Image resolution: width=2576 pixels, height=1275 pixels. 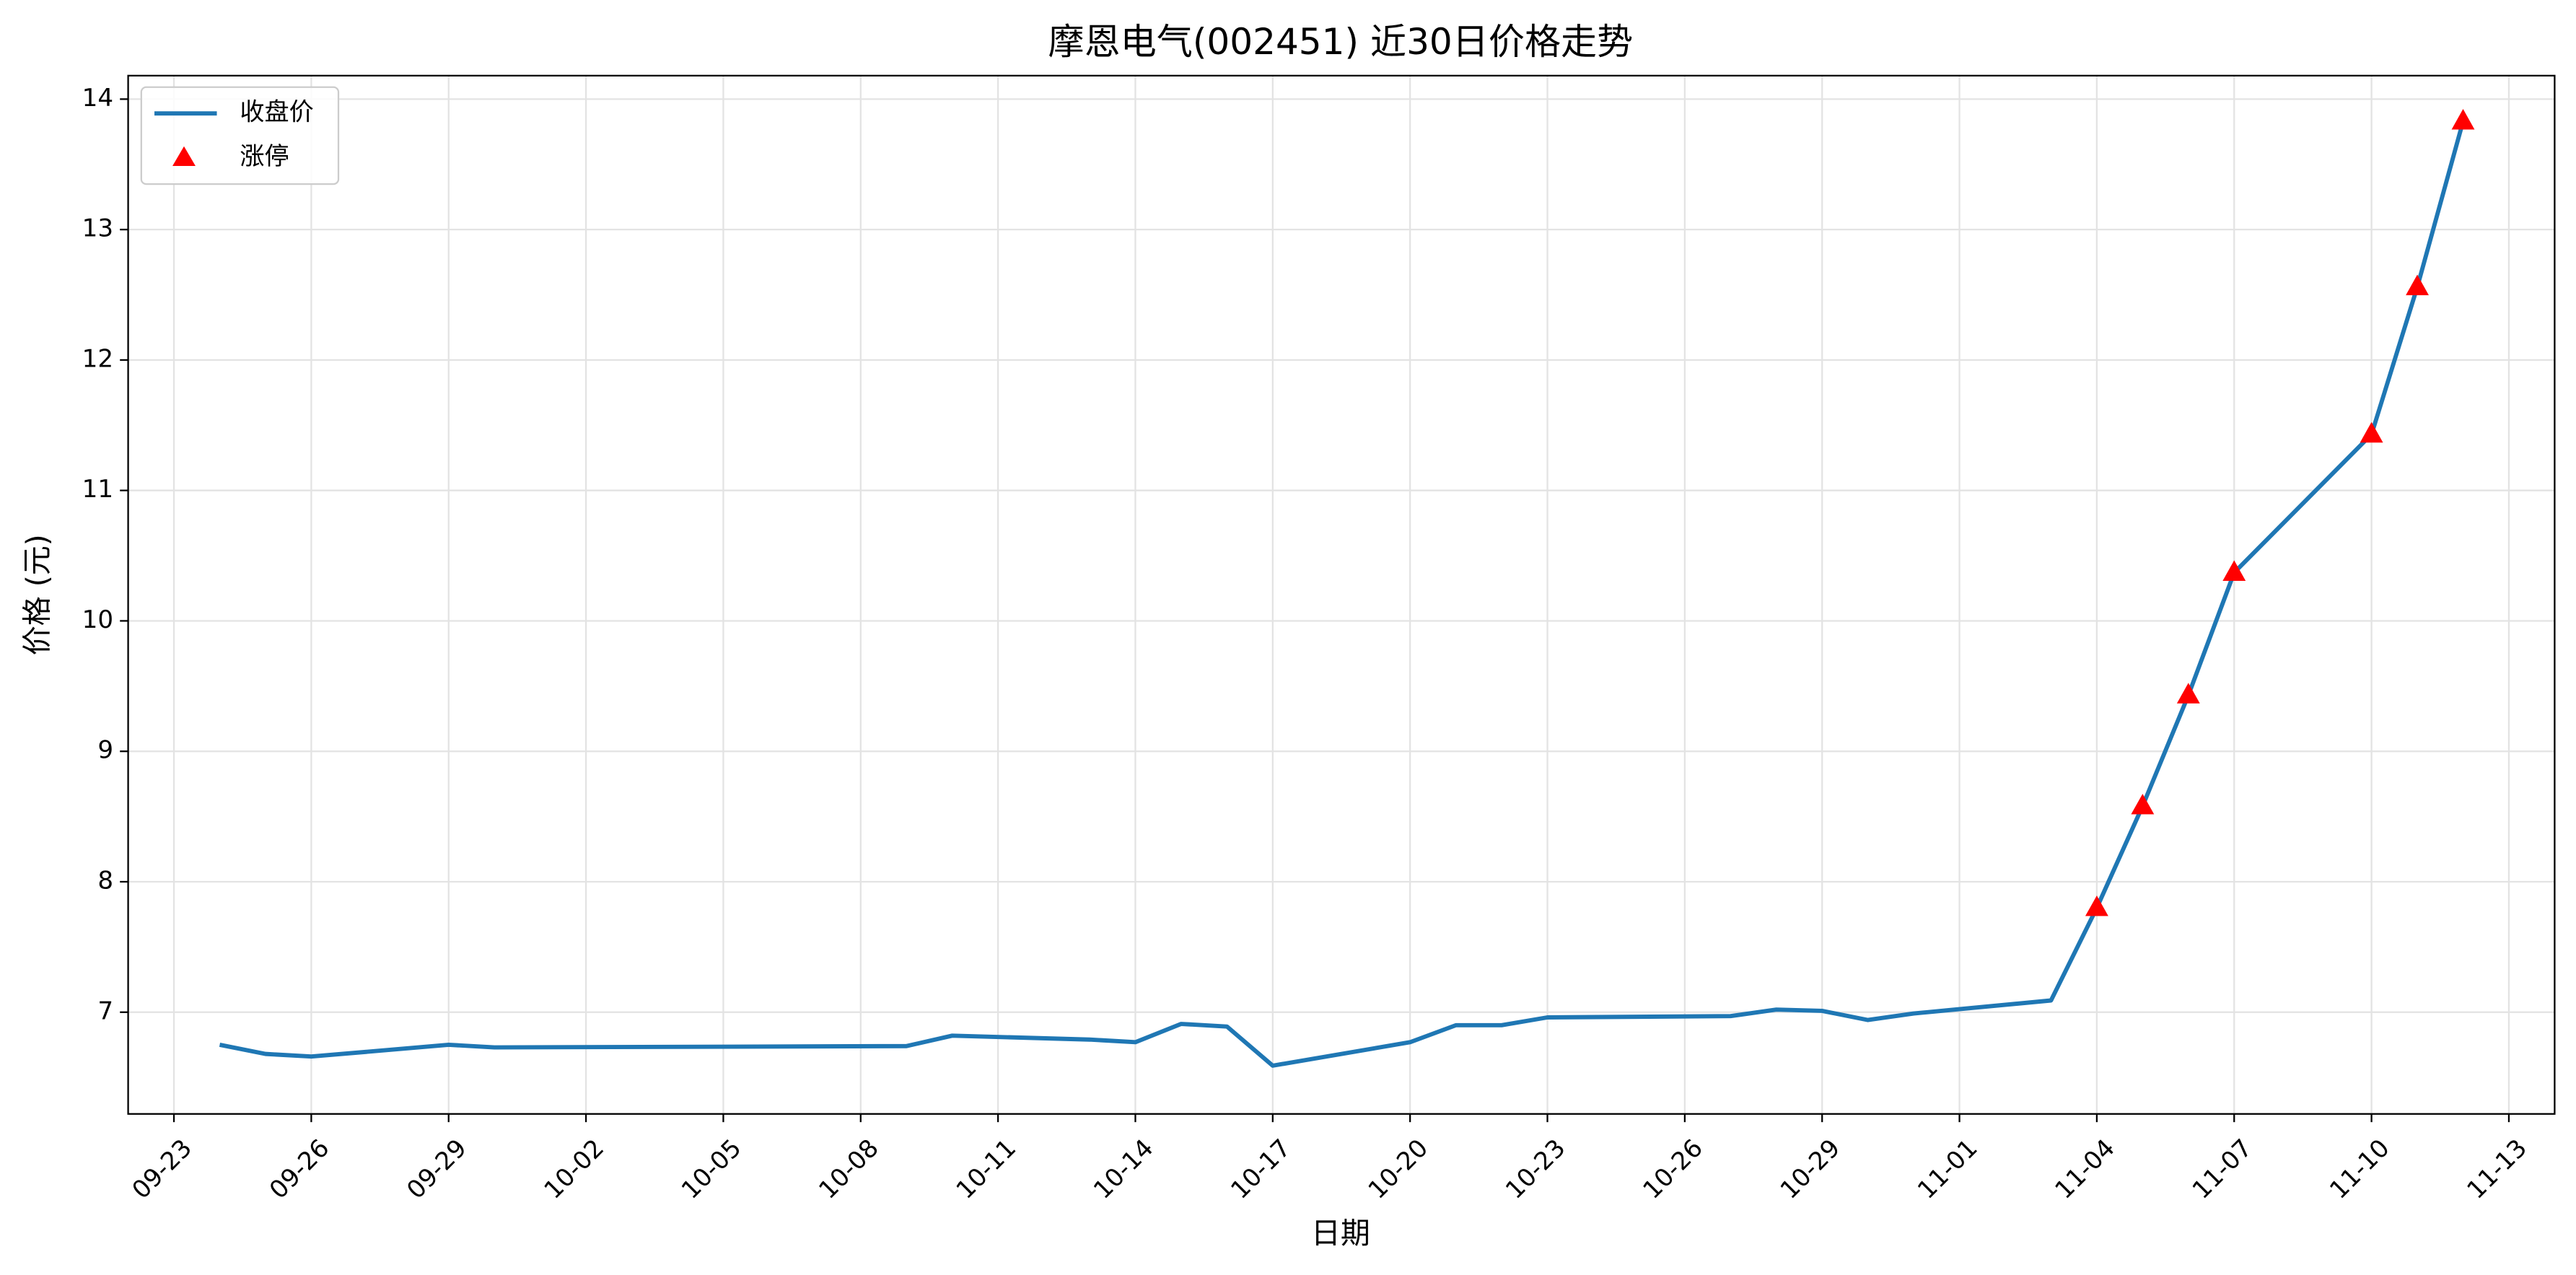 I want to click on x-axis-label: 日期, so click(x=1340, y=1233).